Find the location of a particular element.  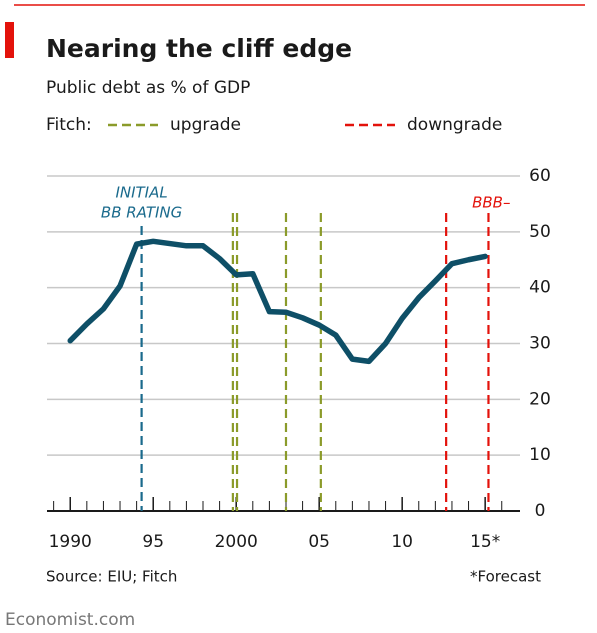

y-tick-label: 60 is located at coordinates (540, 176).